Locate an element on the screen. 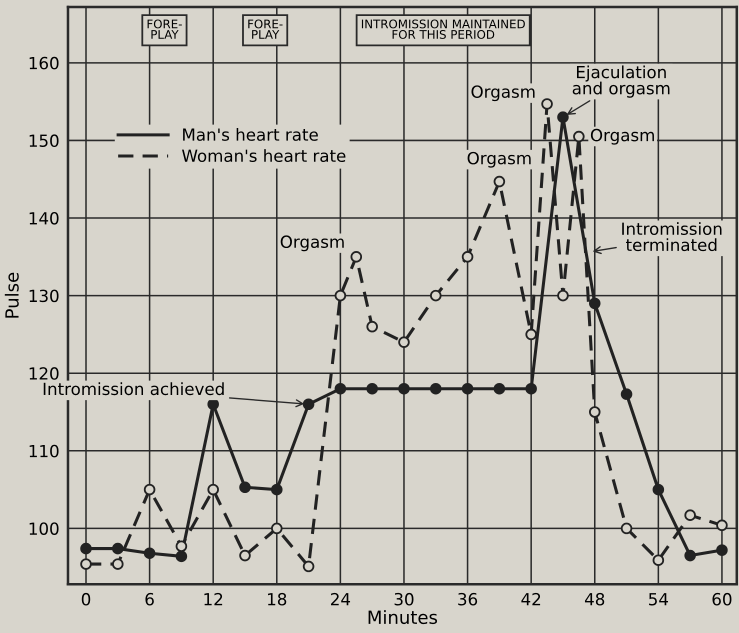  x-axis-title: Minutes is located at coordinates (403, 617).